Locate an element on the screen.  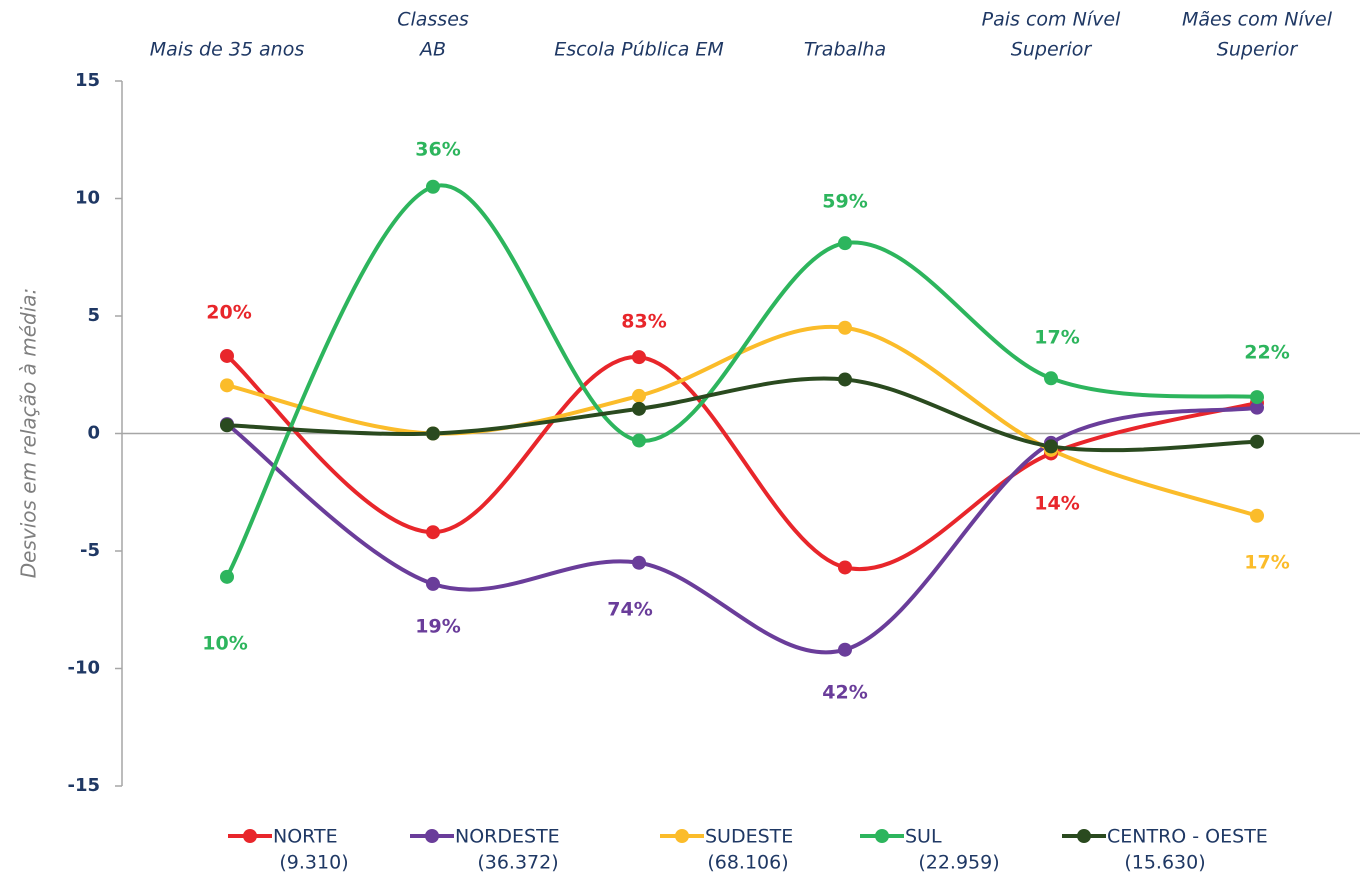
legend-label: NORTE is located at coordinates (305, 837).